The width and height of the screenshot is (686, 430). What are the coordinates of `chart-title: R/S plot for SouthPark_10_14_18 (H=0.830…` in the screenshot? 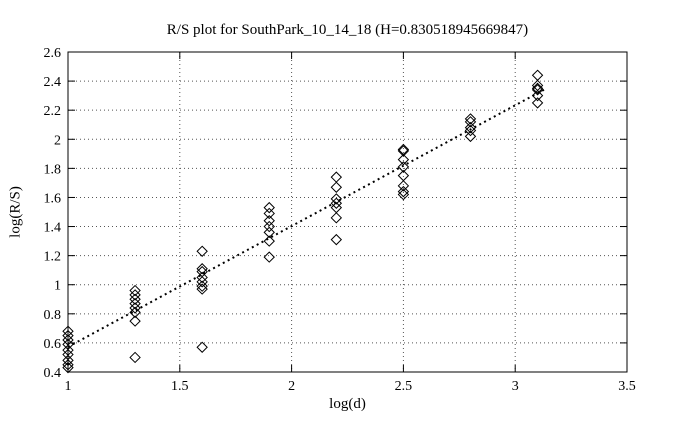 It's located at (347, 30).